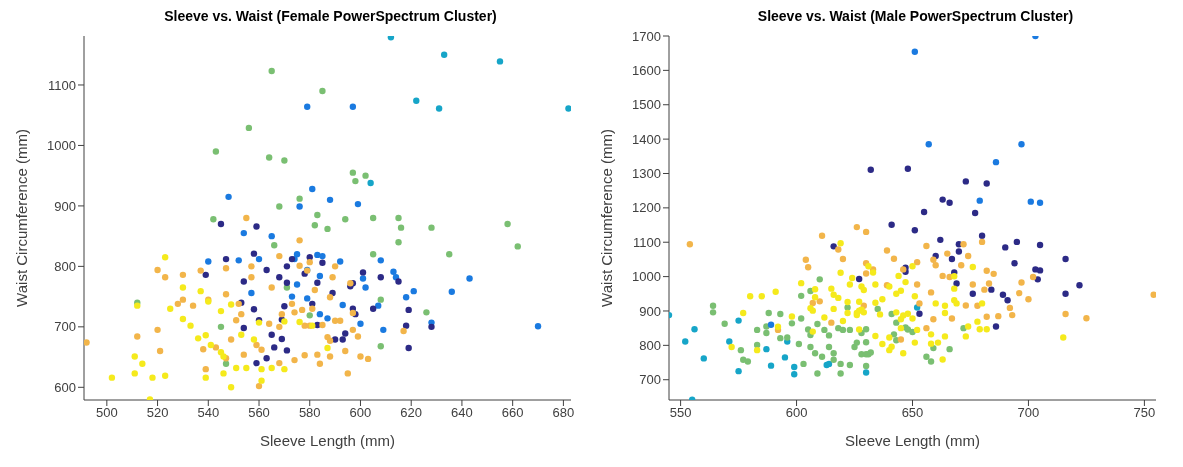  I want to click on y-tick-label: 600, so click(65, 387).